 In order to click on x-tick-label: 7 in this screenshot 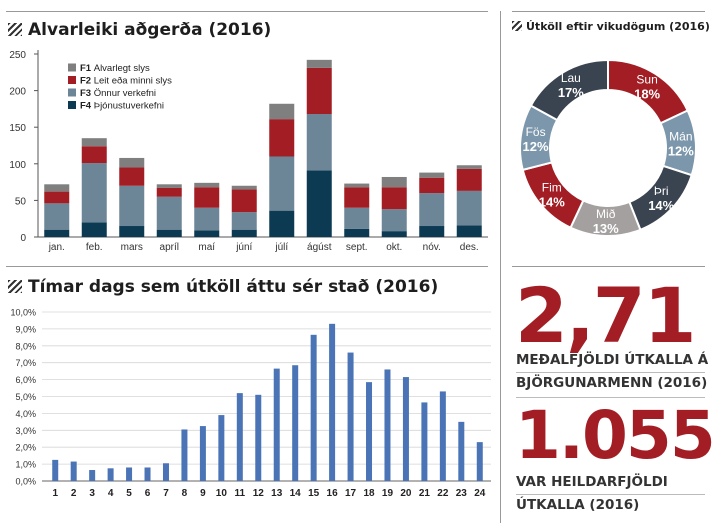, I will do `click(166, 493)`.